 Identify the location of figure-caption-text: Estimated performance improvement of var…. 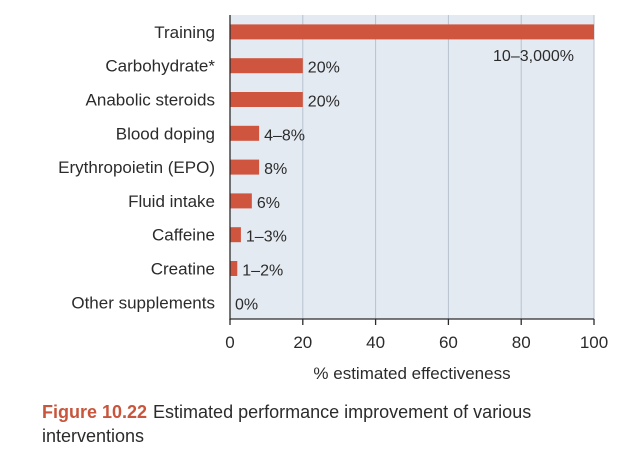
(287, 424).